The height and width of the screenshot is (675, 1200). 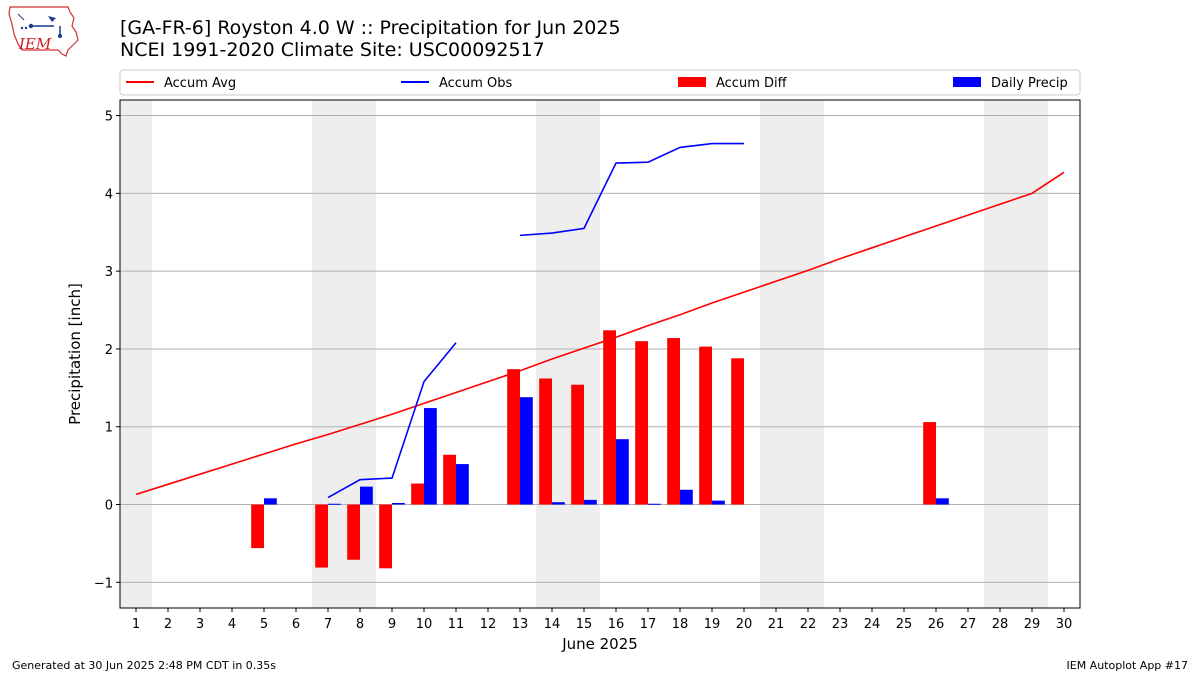 What do you see at coordinates (35, 44) in the screenshot?
I see `logo-text: IEM` at bounding box center [35, 44].